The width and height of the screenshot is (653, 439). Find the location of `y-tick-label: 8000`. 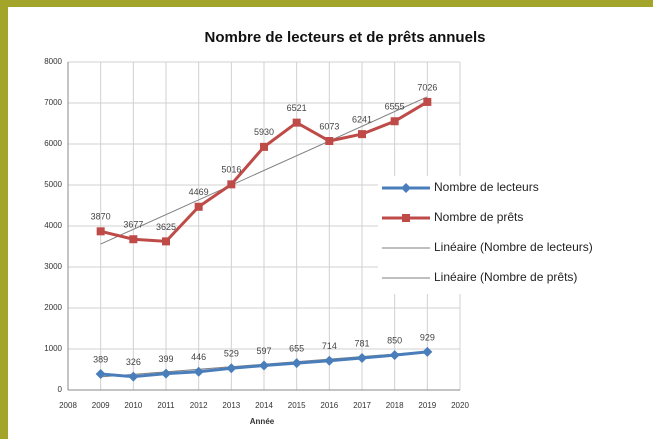

y-tick-label: 8000 is located at coordinates (53, 61).